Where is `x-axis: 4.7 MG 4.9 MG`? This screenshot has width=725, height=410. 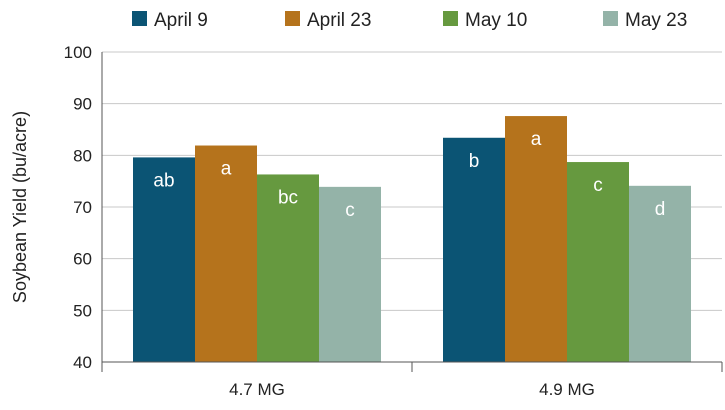
x-axis: 4.7 MG 4.9 MG is located at coordinates (412, 380).